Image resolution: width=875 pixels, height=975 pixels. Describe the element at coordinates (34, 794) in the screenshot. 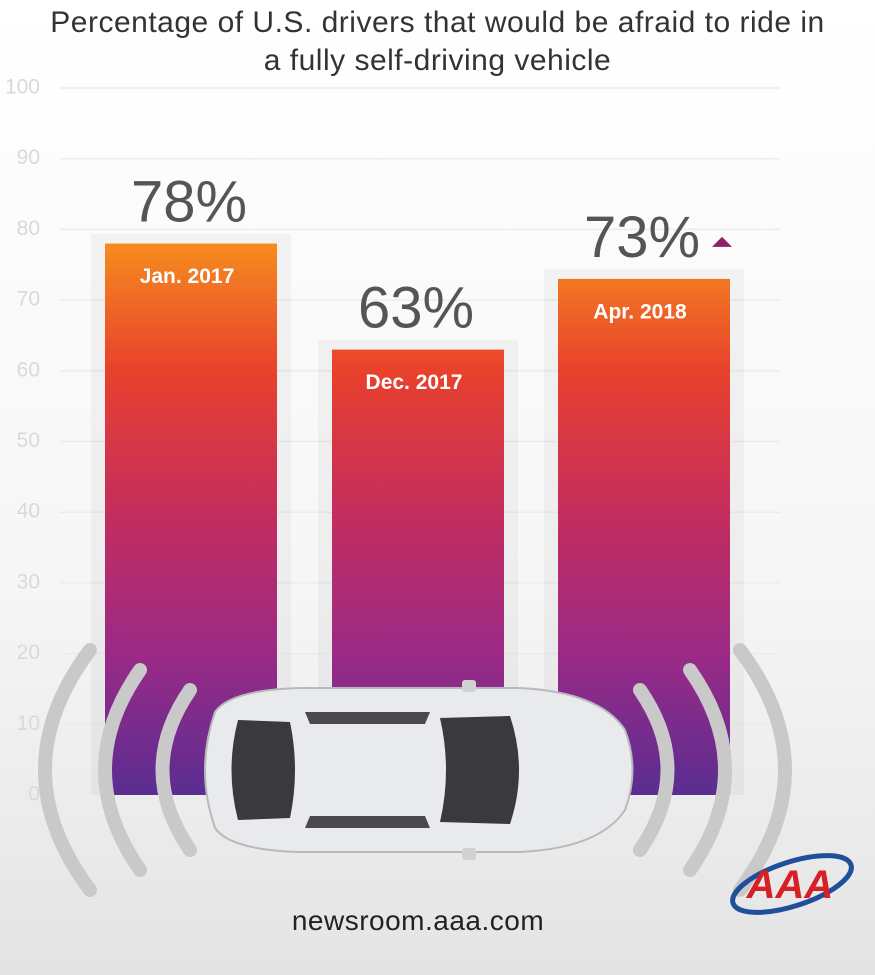

I see `y-tick-label: 0` at that location.